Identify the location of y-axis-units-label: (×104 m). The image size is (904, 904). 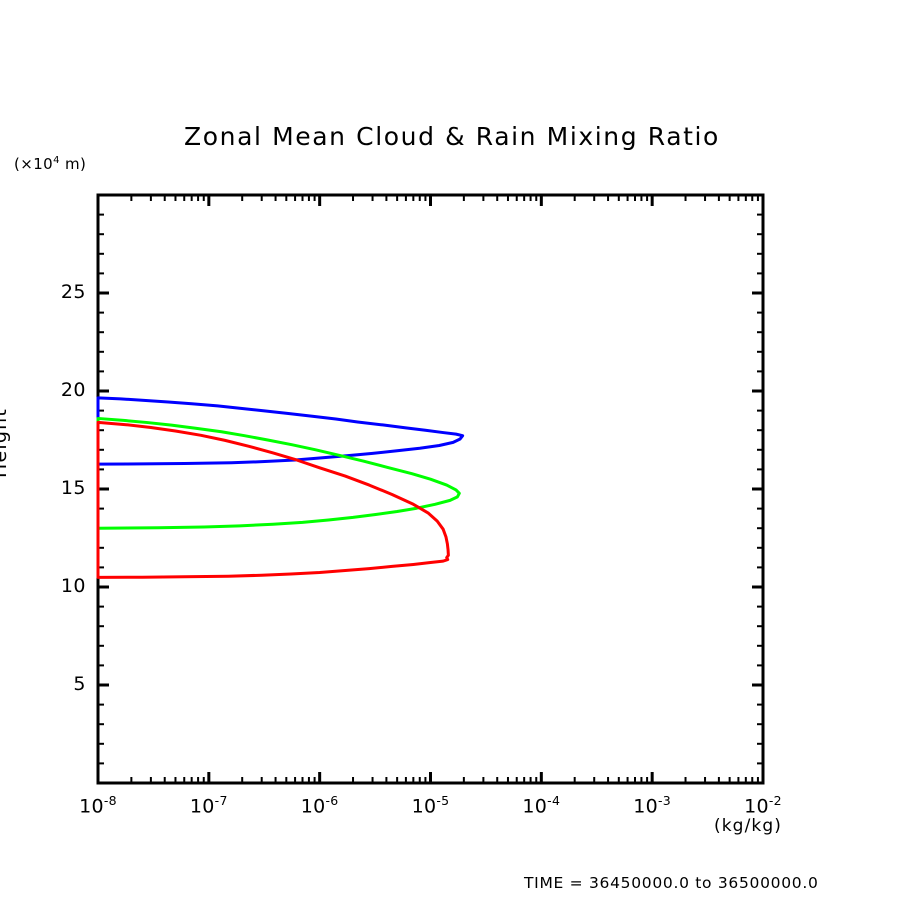
(50, 164).